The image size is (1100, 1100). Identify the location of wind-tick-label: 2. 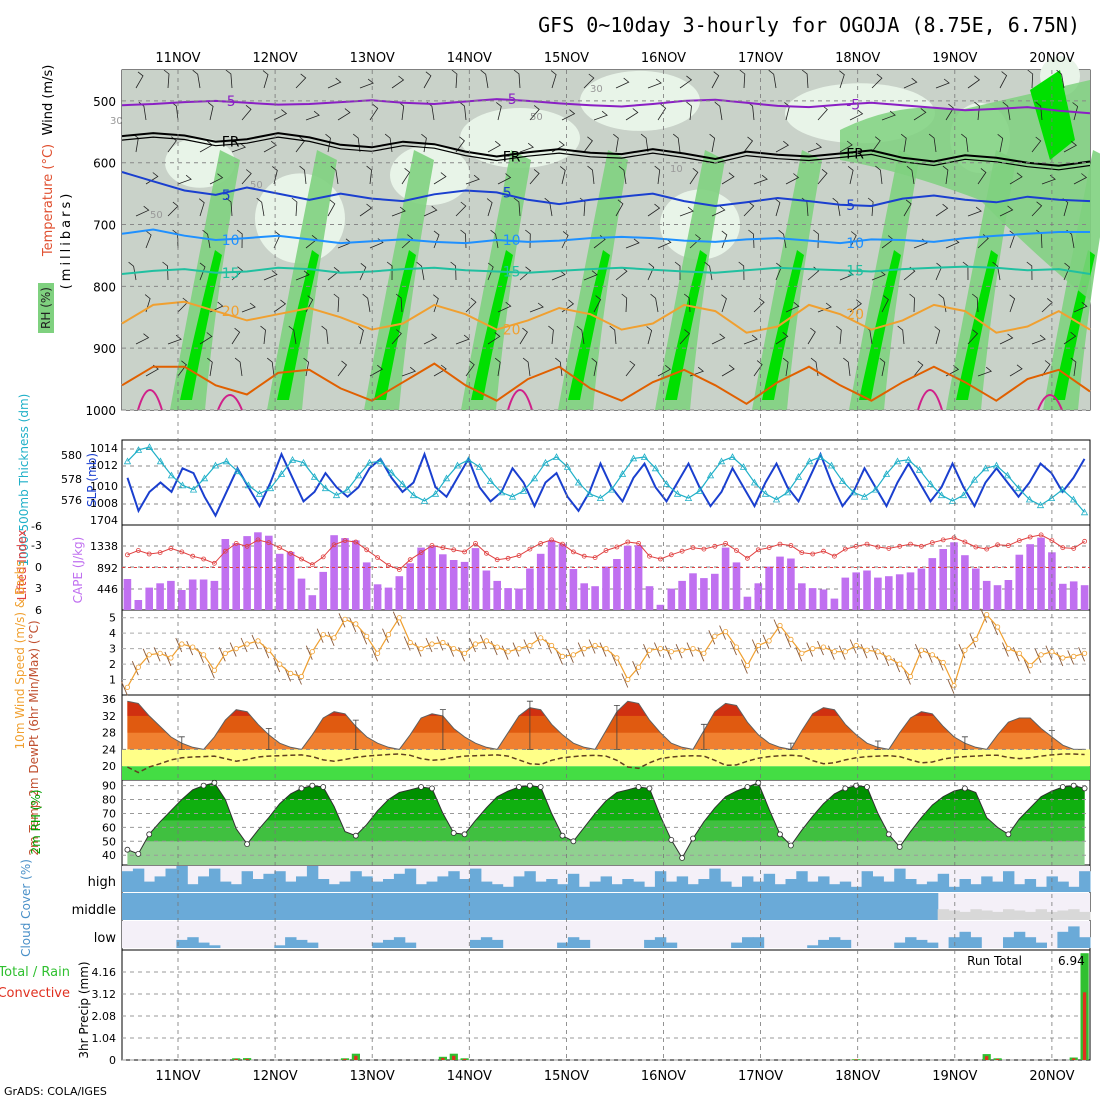
(112, 664).